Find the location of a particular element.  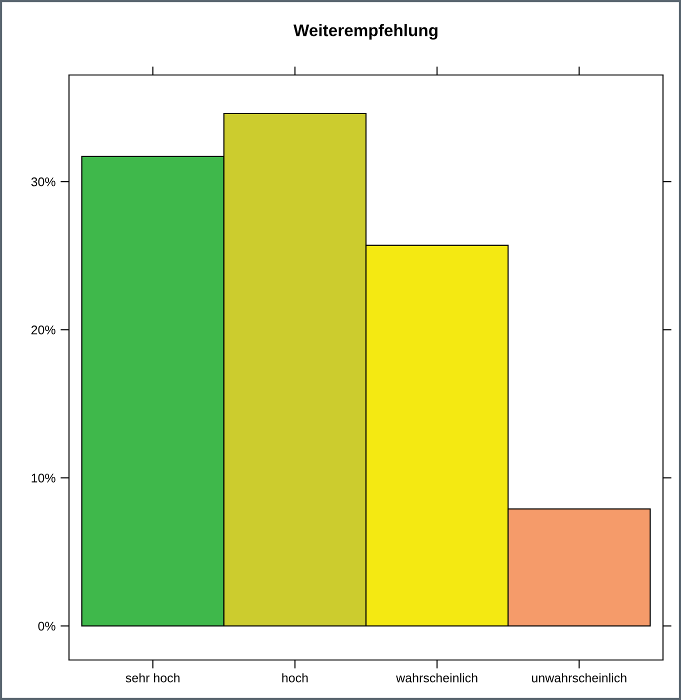

y-tick-label: 20% is located at coordinates (43, 330).